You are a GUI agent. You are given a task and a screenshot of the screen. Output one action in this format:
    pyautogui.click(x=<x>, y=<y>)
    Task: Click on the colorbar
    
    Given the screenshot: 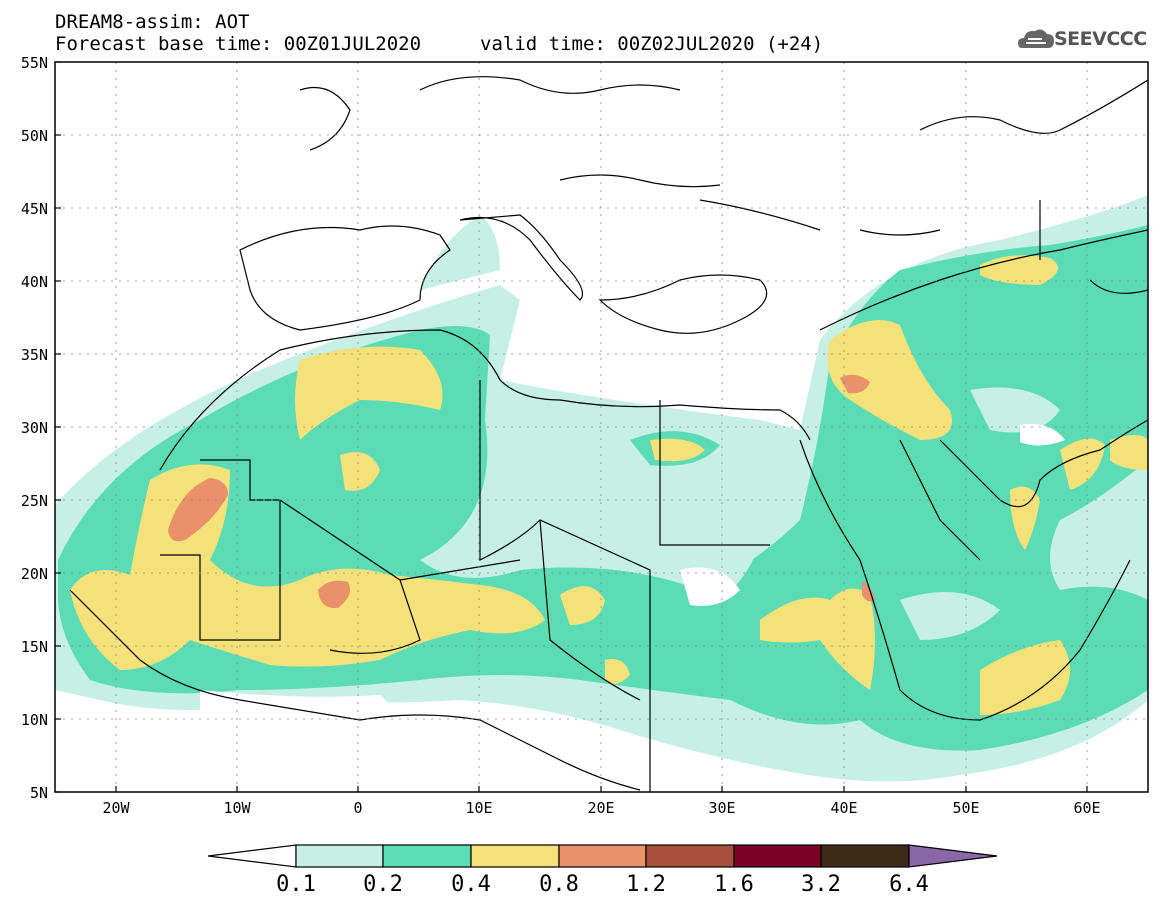 What is the action you would take?
    pyautogui.click(x=602, y=856)
    